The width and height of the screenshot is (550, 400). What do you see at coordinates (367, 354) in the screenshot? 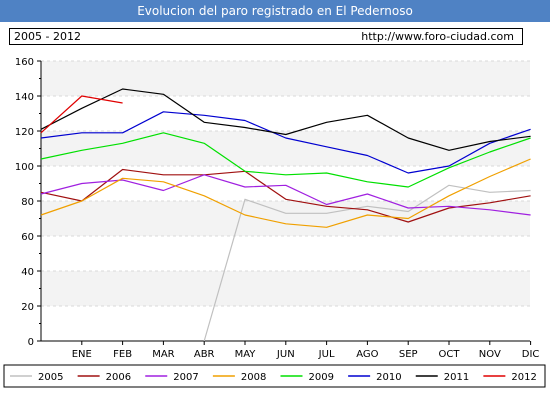
I see `x-tick-label: AGO` at bounding box center [367, 354].